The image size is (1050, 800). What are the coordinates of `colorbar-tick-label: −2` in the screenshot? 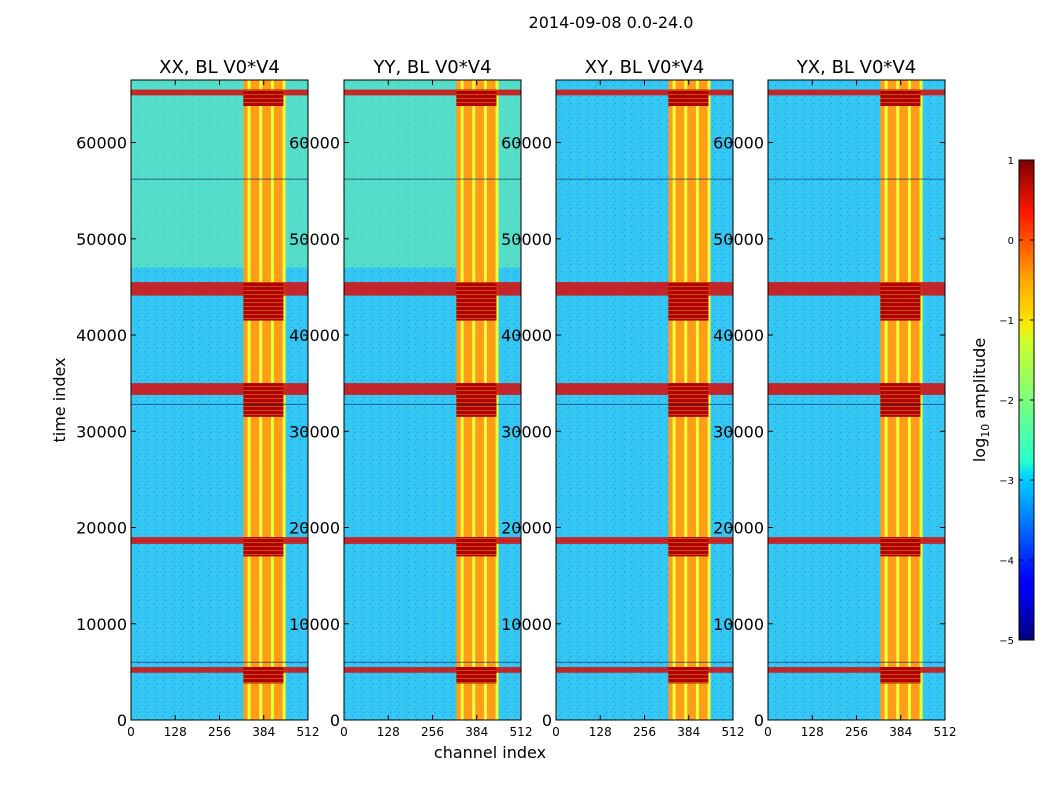 It's located at (1006, 401).